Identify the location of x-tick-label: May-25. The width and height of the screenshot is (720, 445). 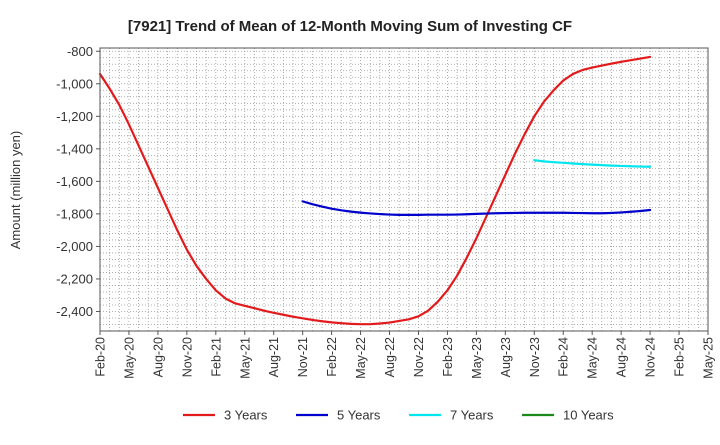
(709, 358).